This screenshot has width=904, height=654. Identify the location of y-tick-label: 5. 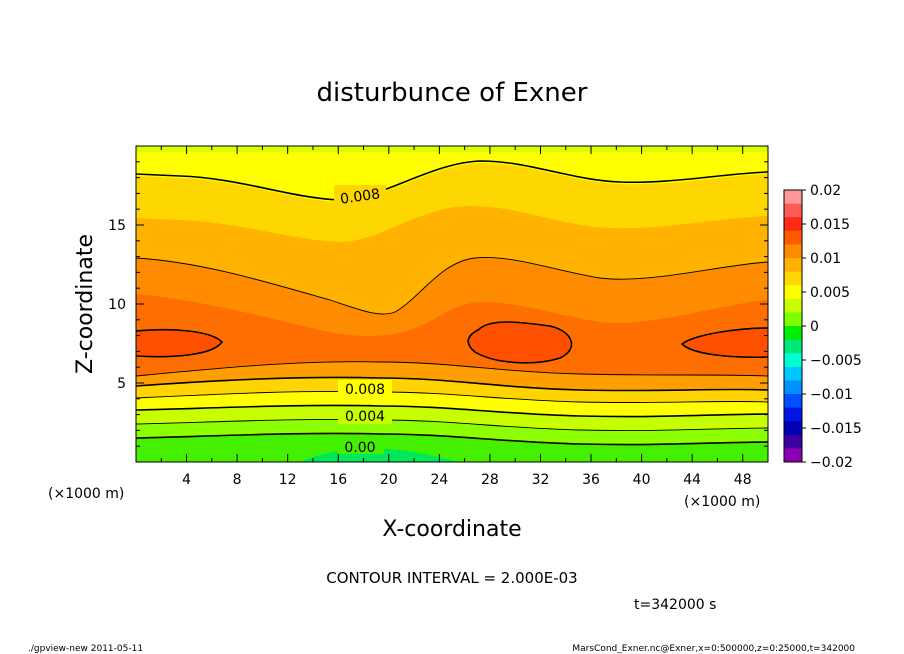
(121, 384).